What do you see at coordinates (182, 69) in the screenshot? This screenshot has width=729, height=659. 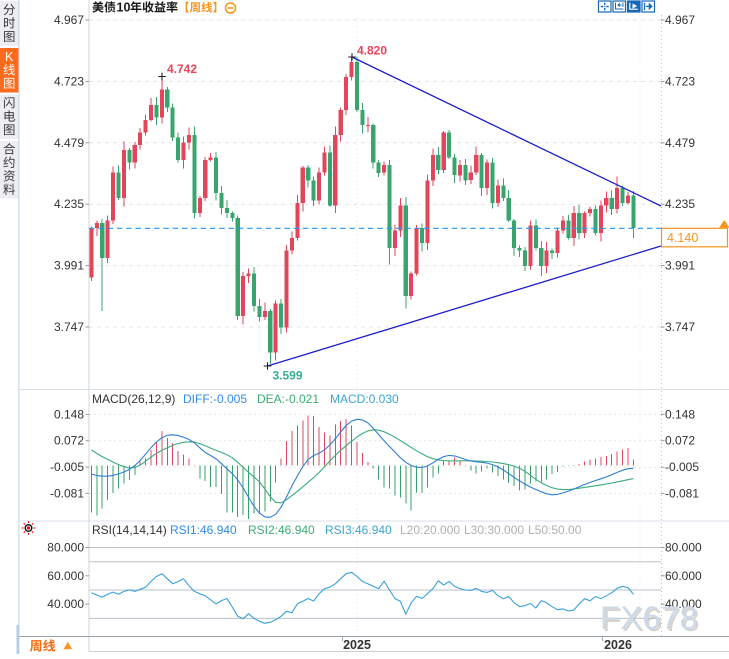 I see `svg-text: 4.742` at bounding box center [182, 69].